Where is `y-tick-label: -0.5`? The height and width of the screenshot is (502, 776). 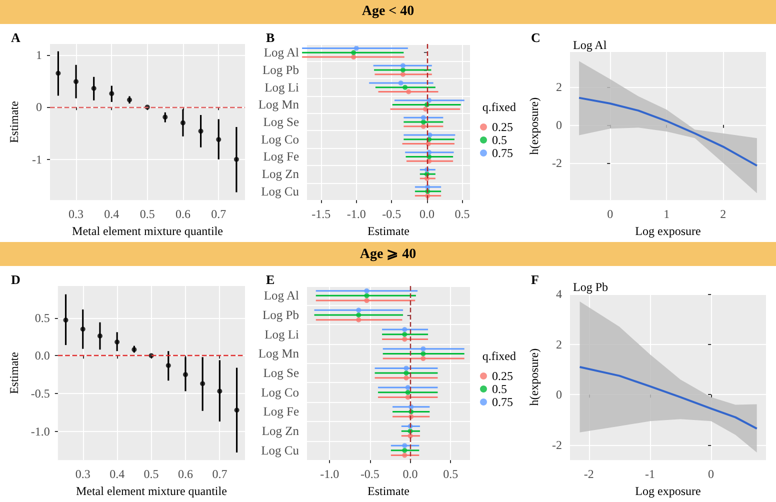 y-tick-label: -0.5 is located at coordinates (40, 393).